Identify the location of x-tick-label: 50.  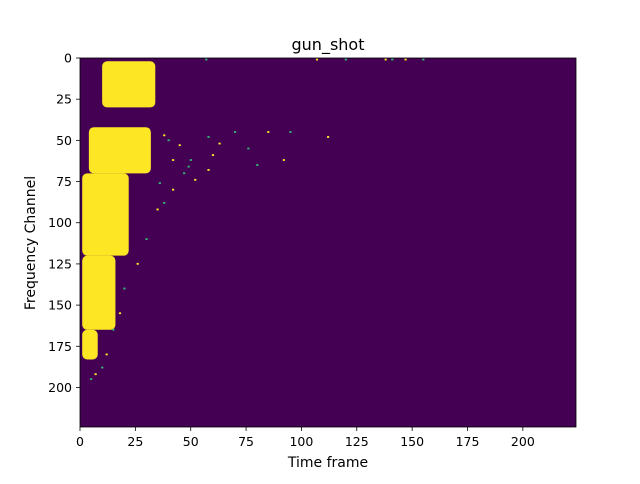
(191, 441).